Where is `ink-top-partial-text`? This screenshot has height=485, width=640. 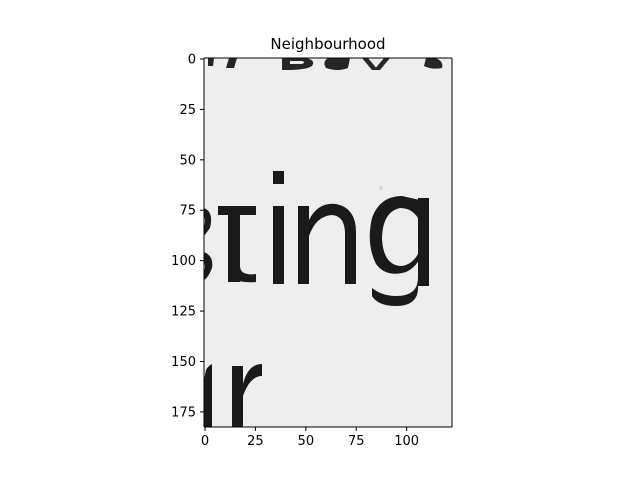 ink-top-partial-text is located at coordinates (325, 64).